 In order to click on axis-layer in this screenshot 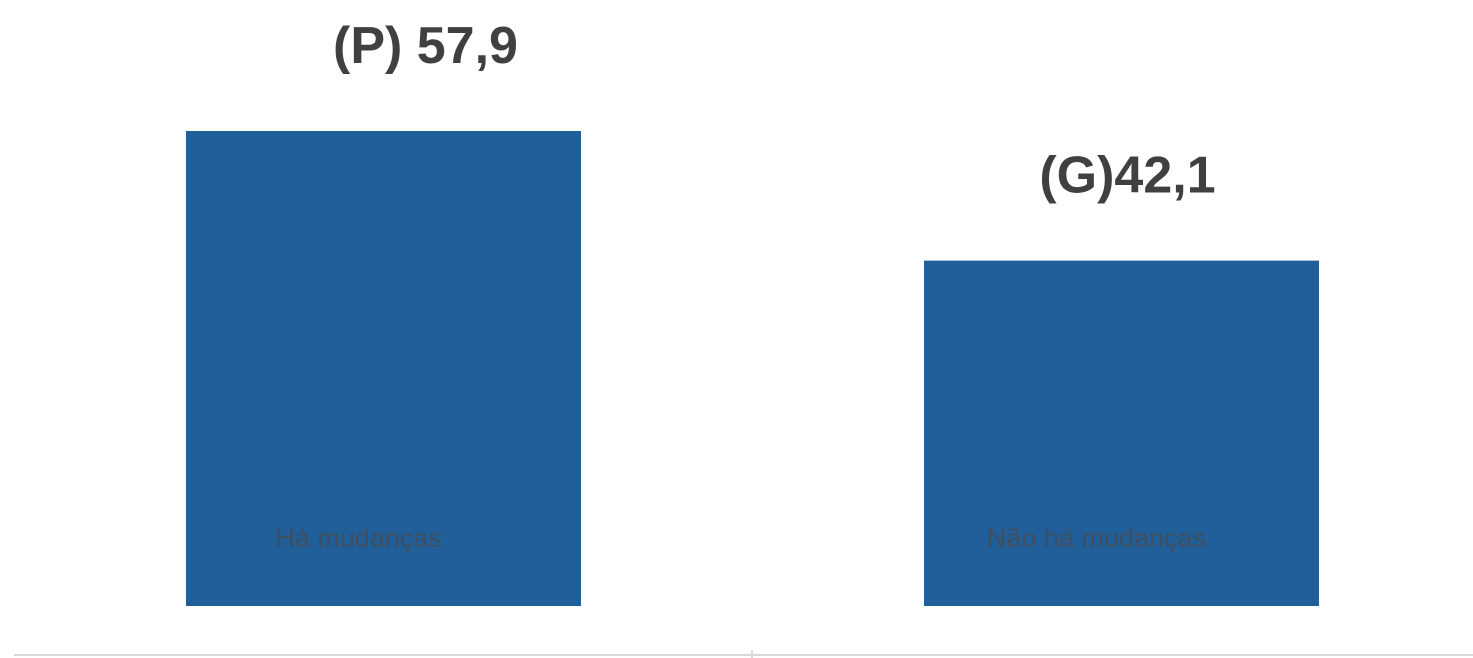, I will do `click(743, 654)`.